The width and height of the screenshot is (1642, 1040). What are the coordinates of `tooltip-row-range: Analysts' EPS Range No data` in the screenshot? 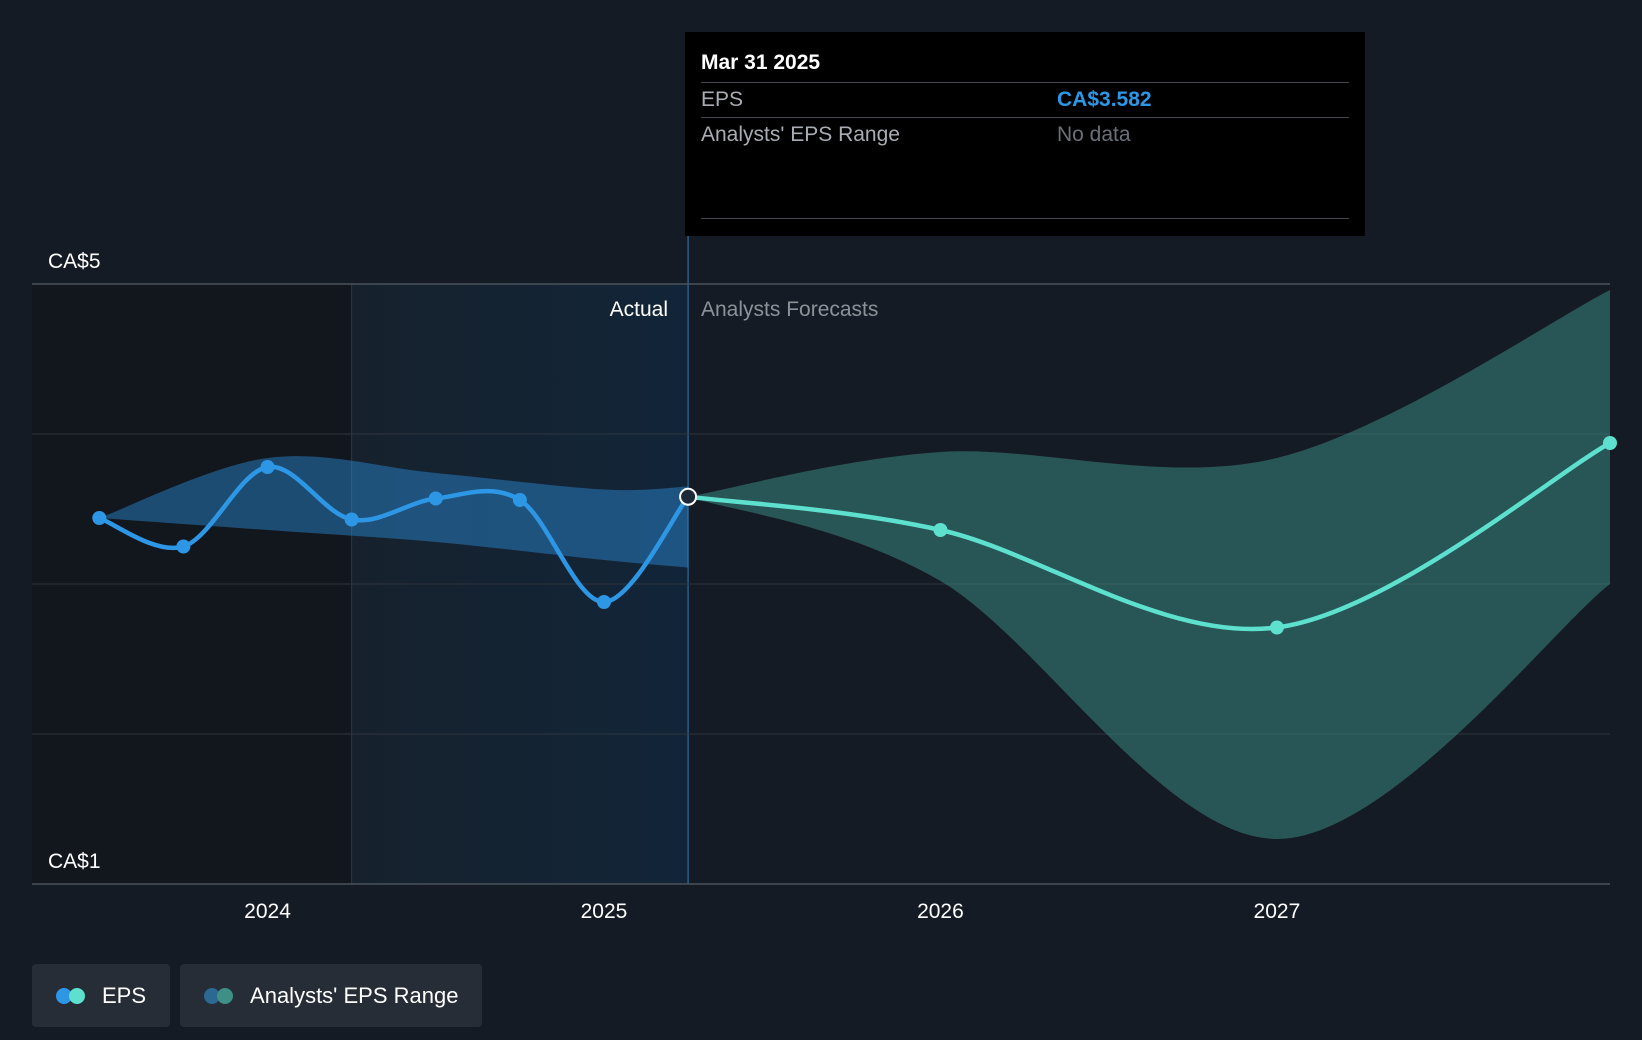 It's located at (1025, 135).